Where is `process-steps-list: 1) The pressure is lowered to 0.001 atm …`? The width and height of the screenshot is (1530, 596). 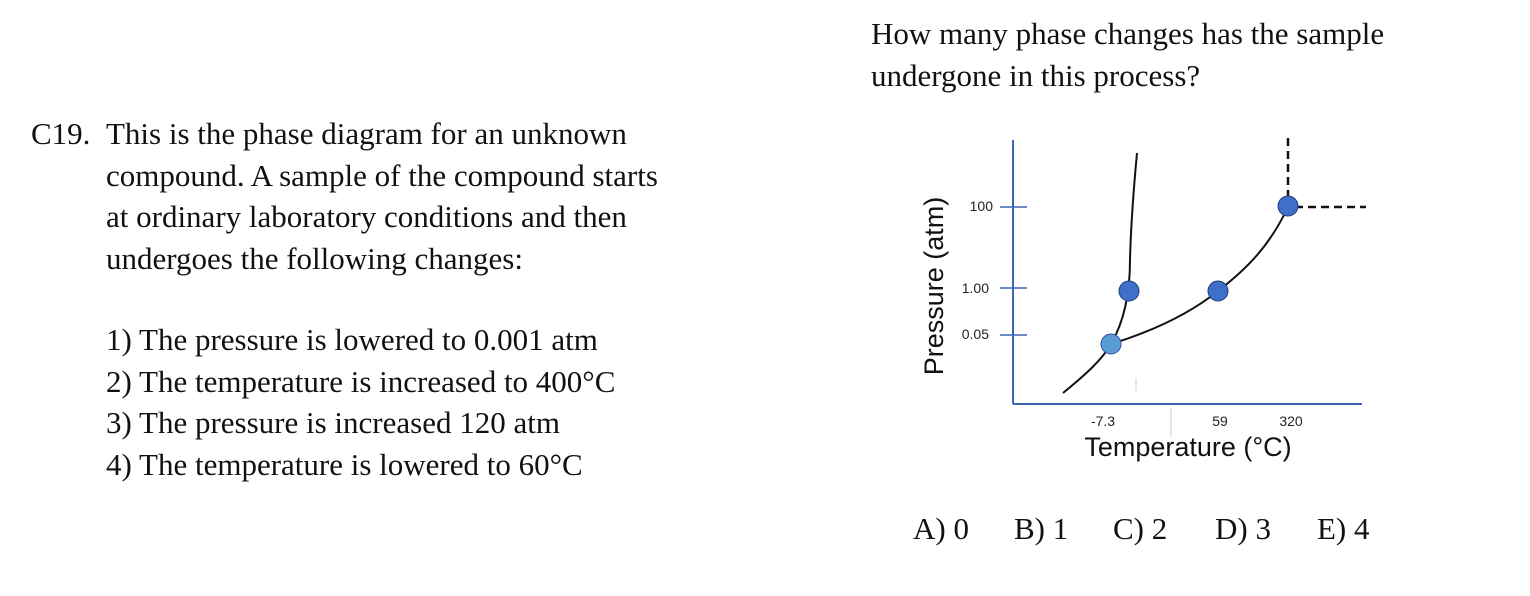
process-steps-list: 1) The pressure is lowered to 0.001 atm … is located at coordinates (416, 402).